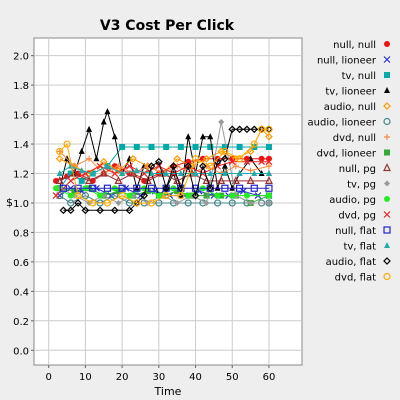  I want to click on legend-label: audio, lioneer, so click(342, 123).